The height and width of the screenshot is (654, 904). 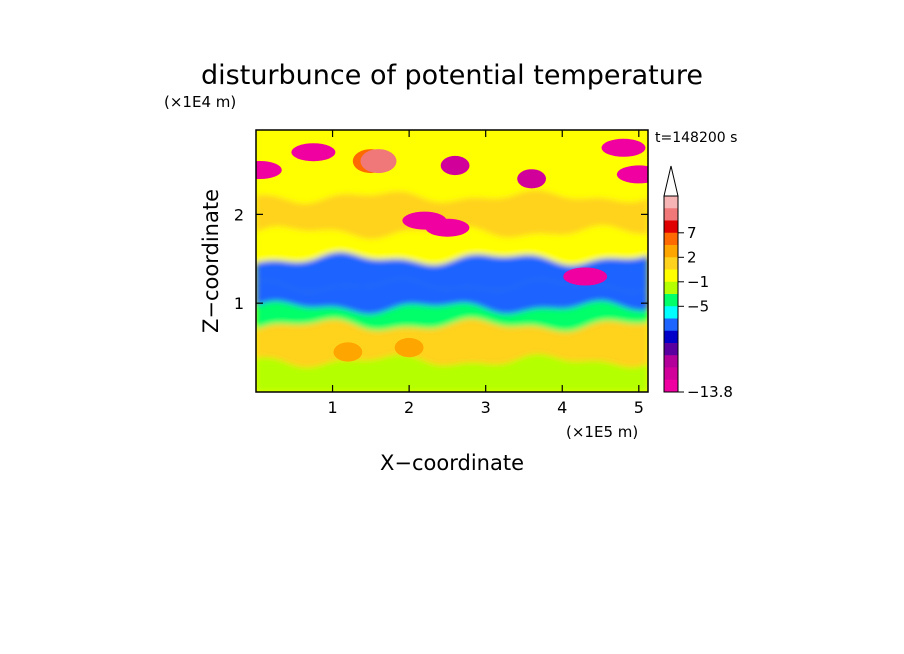 I want to click on x-tick-label: 4, so click(x=562, y=407).